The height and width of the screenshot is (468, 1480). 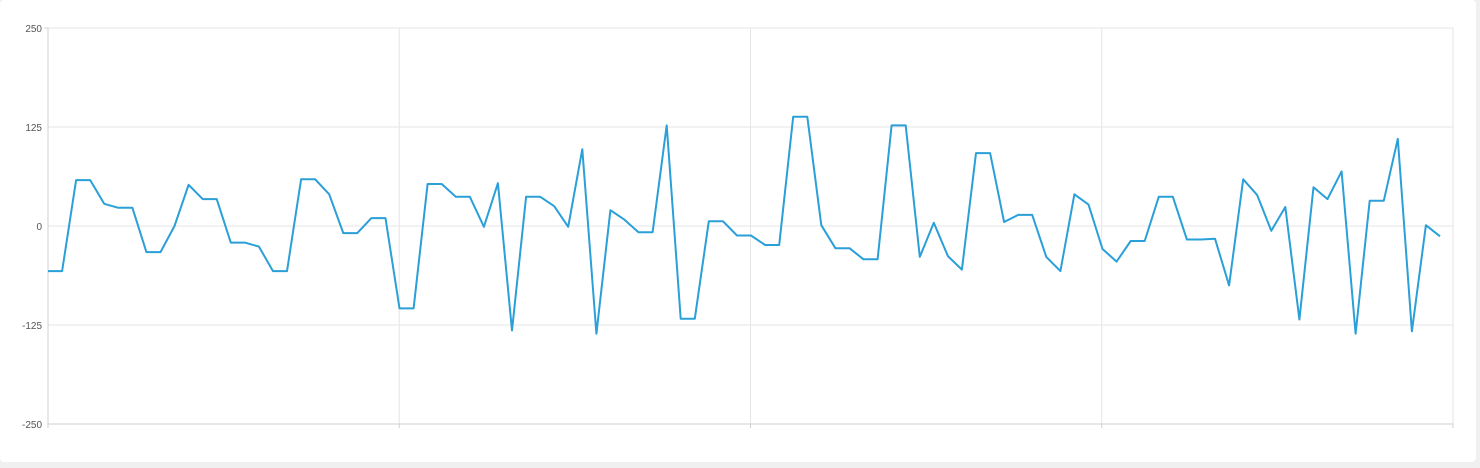 What do you see at coordinates (39, 227) in the screenshot?
I see `y-tick-label: 0` at bounding box center [39, 227].